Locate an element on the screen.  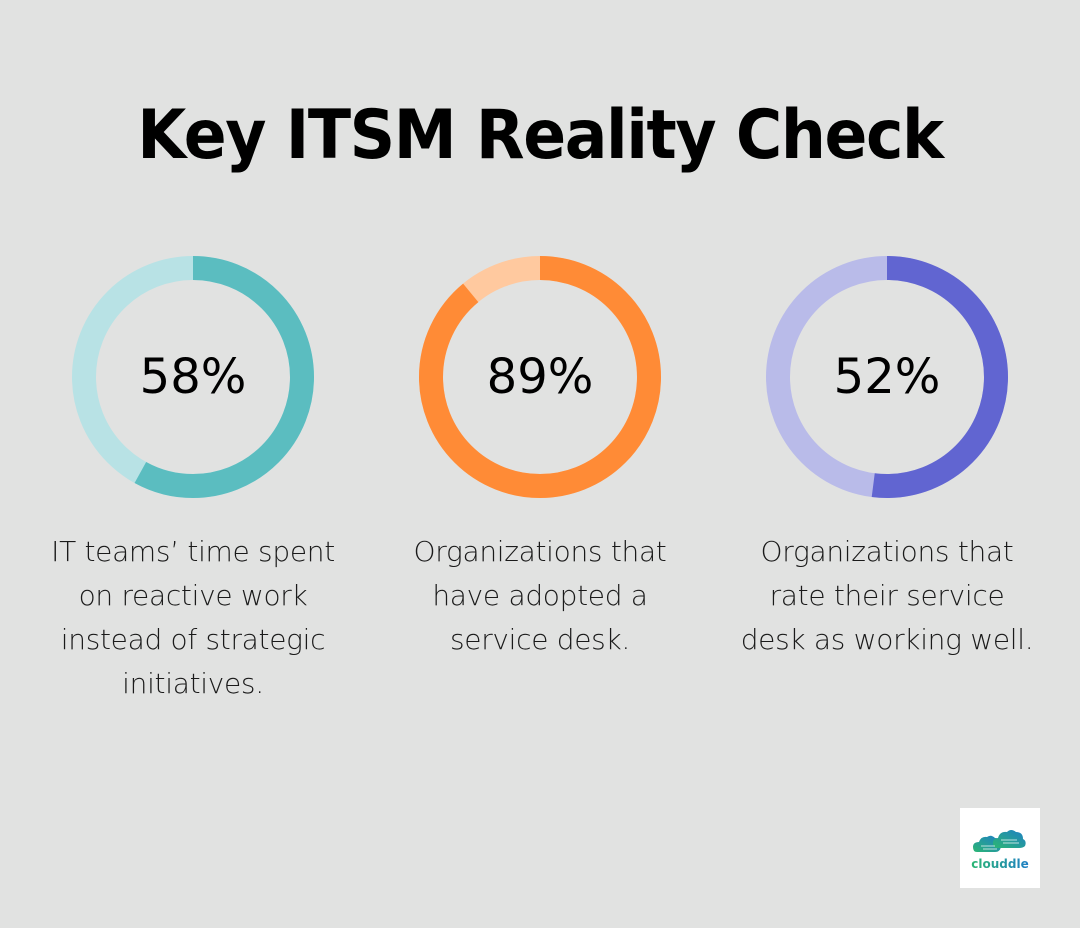
description-line: on reactive work is located at coordinates (193, 595).